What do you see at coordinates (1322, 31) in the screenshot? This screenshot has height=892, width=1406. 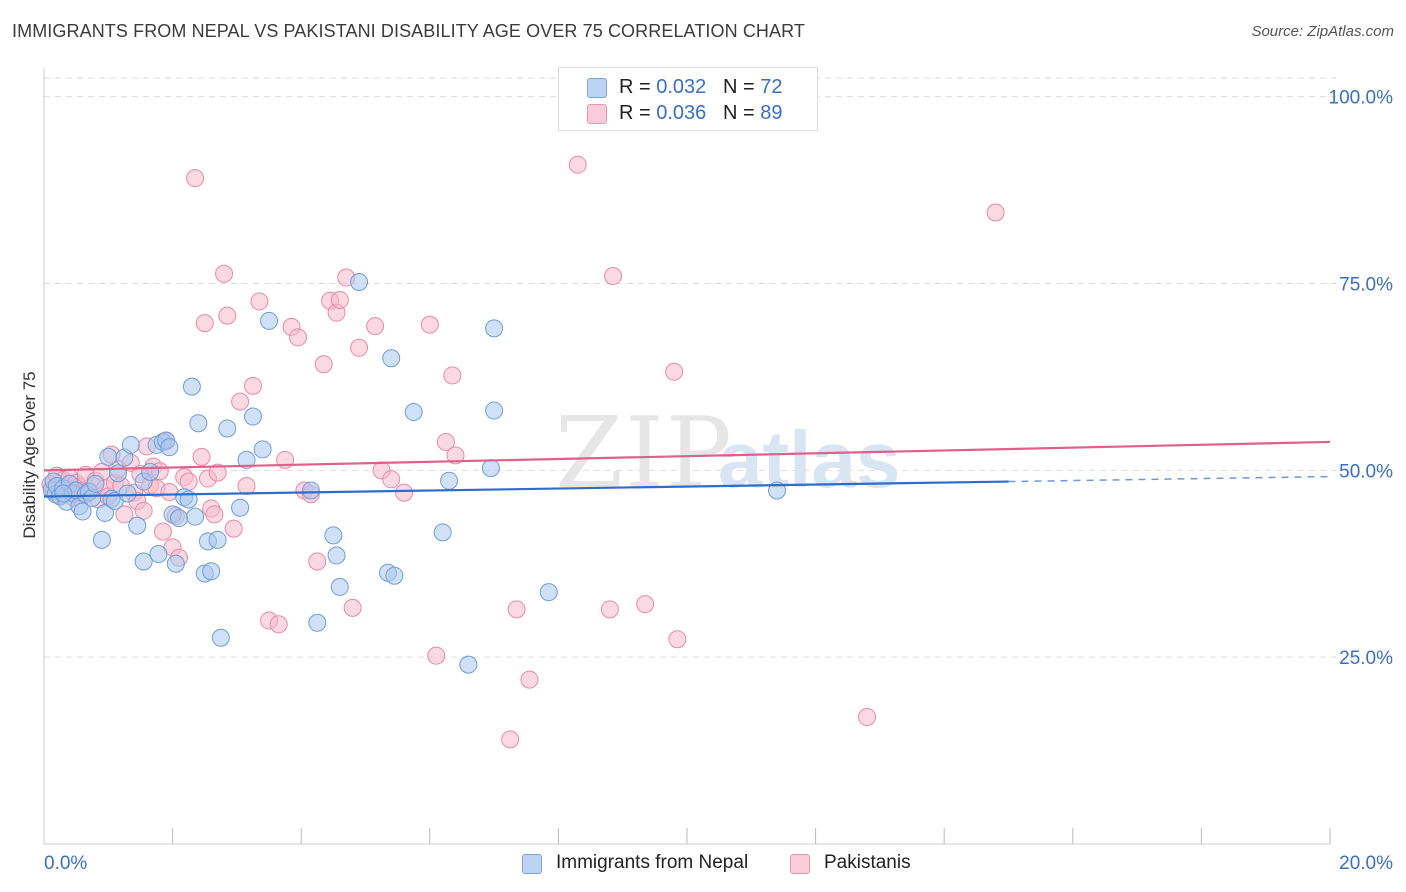 I see `source-credit: Source: ZipAtlas.com` at bounding box center [1322, 31].